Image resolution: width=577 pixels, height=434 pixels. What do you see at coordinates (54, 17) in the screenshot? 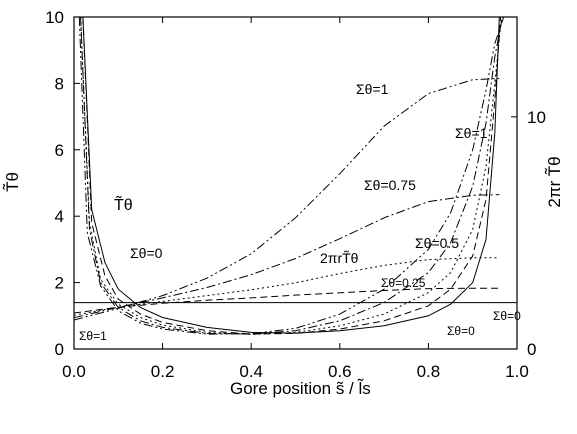
I see `y-left-tick-label: 10` at bounding box center [54, 17].